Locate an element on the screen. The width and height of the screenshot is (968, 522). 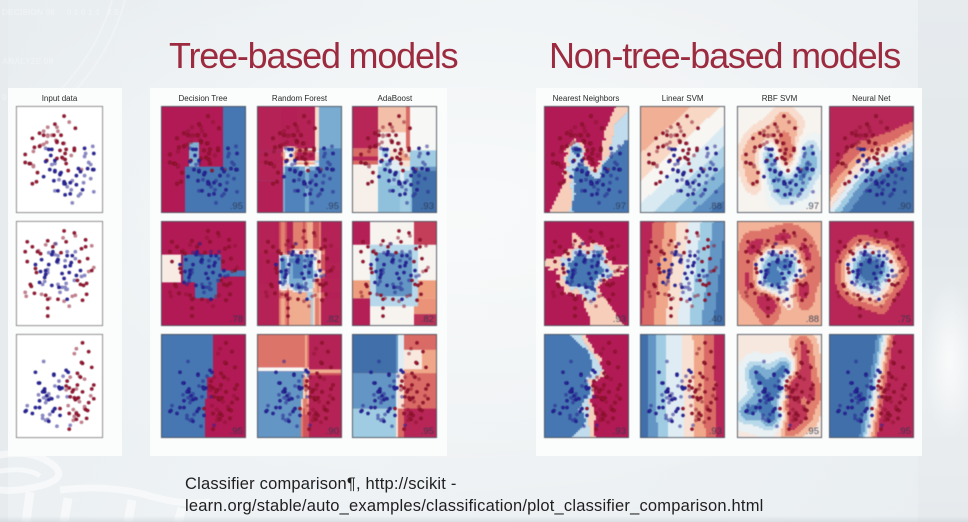
svg-text: .78 is located at coordinates (235, 319).